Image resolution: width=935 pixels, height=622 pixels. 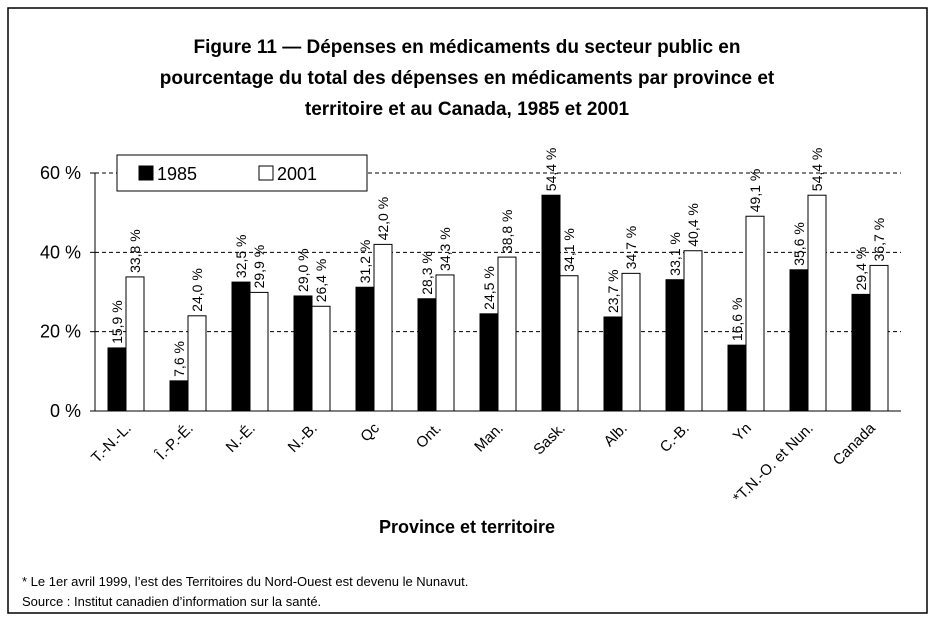 I want to click on y-tick-label: 20 %, so click(x=60, y=332).